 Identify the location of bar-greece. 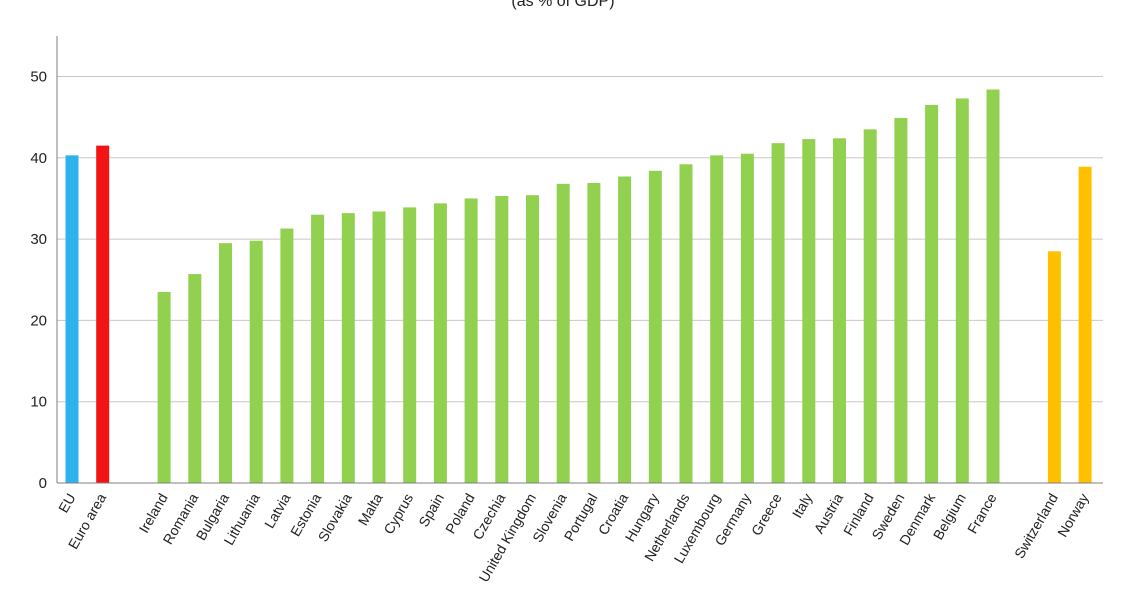
(778, 313).